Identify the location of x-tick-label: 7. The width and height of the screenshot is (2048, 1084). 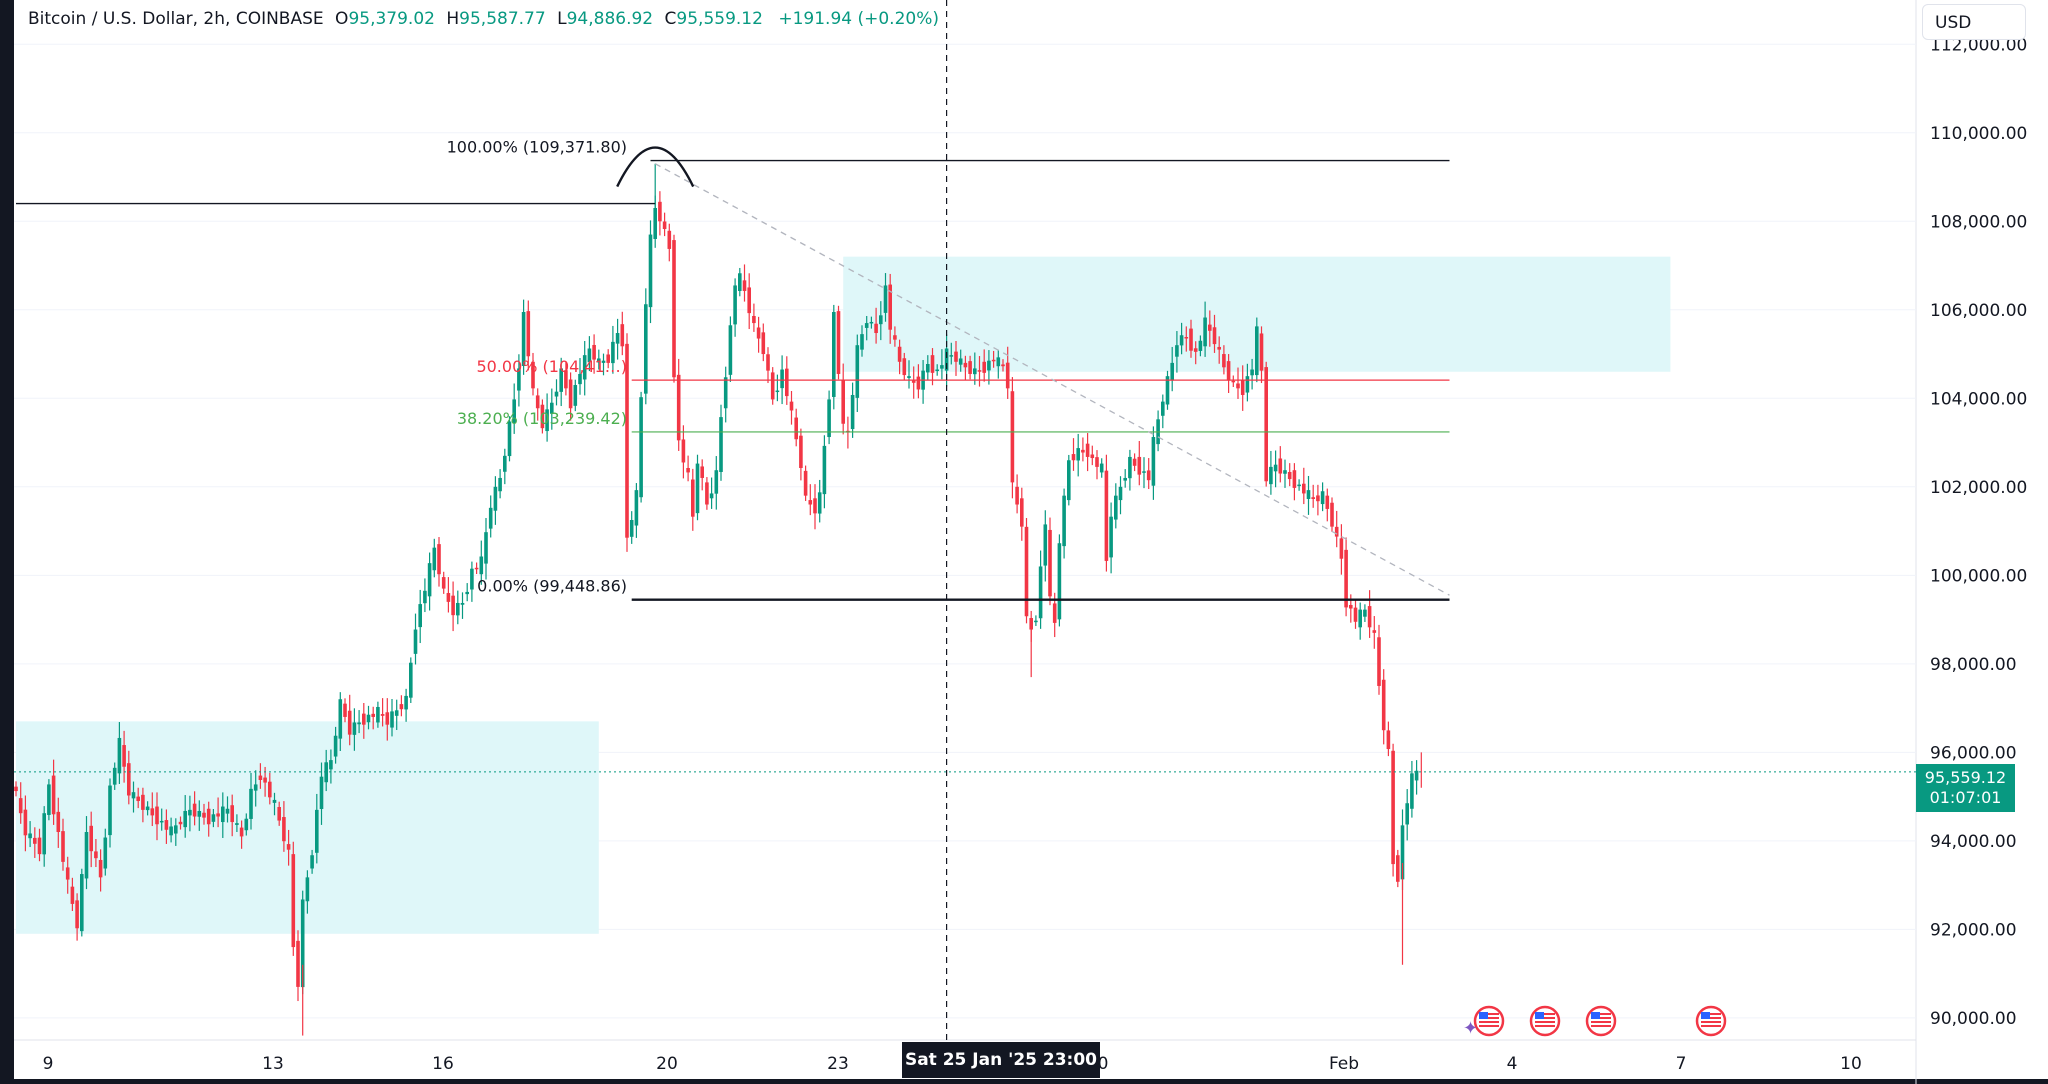
(1681, 1064).